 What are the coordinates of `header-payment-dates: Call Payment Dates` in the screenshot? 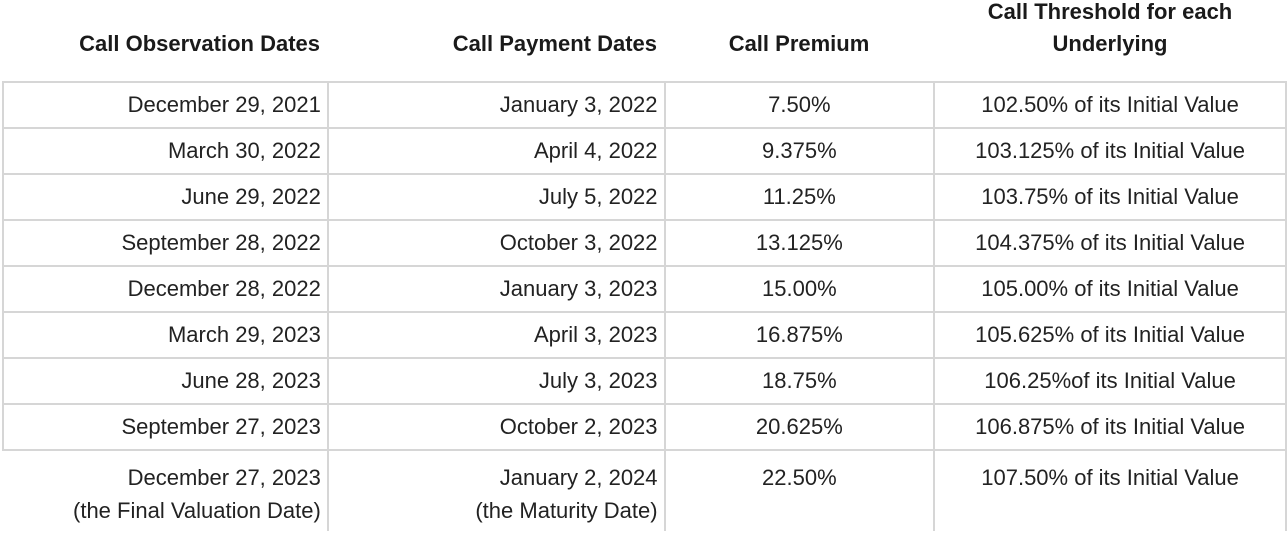 It's located at (554, 43).